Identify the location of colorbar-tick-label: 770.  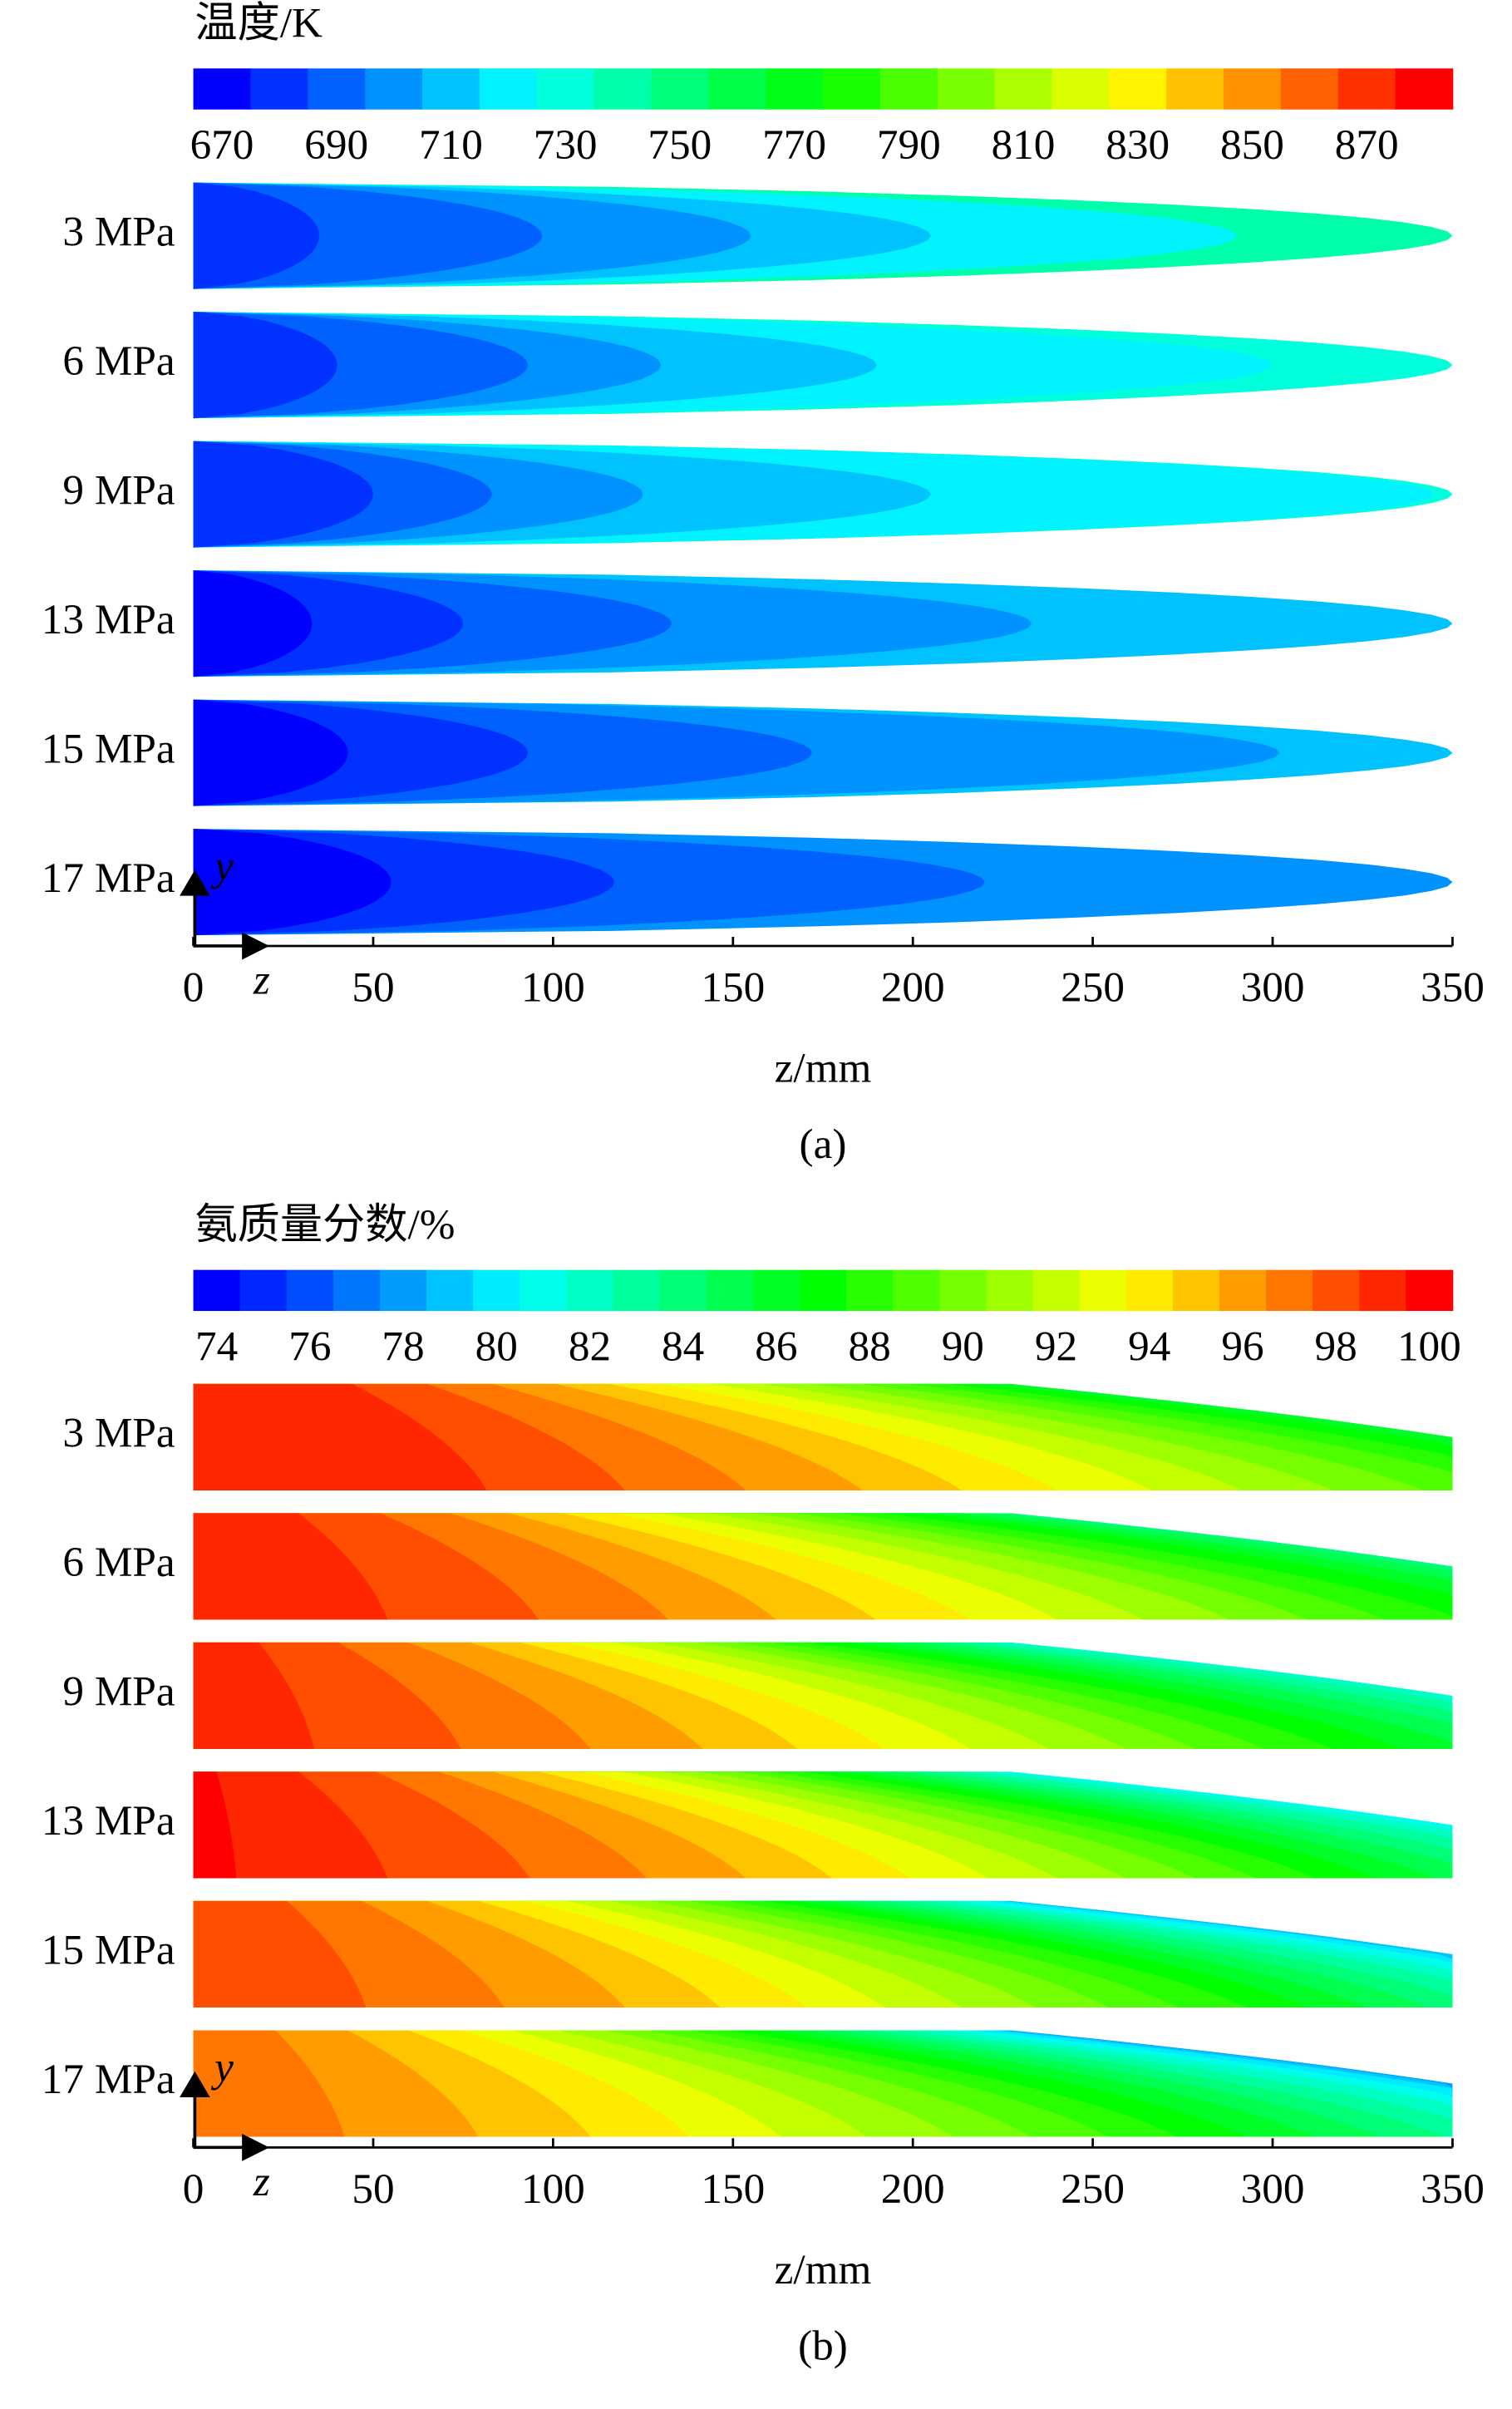
(794, 145).